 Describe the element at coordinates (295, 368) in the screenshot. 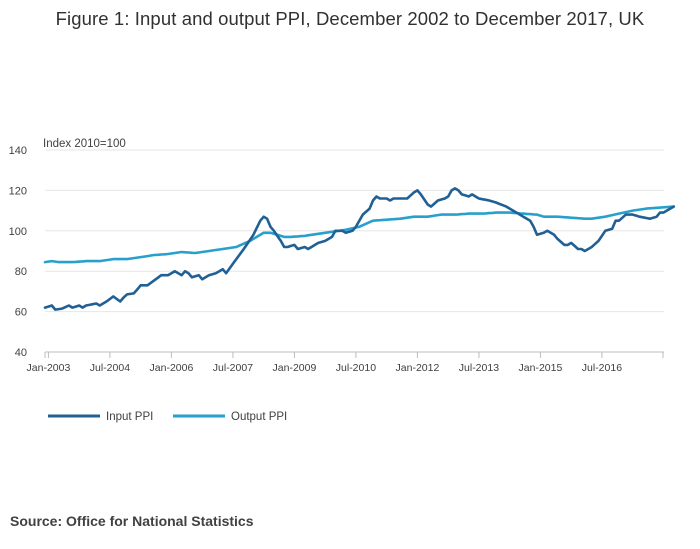

I see `x-tick-label-Jan-2009: Jan-2009` at that location.